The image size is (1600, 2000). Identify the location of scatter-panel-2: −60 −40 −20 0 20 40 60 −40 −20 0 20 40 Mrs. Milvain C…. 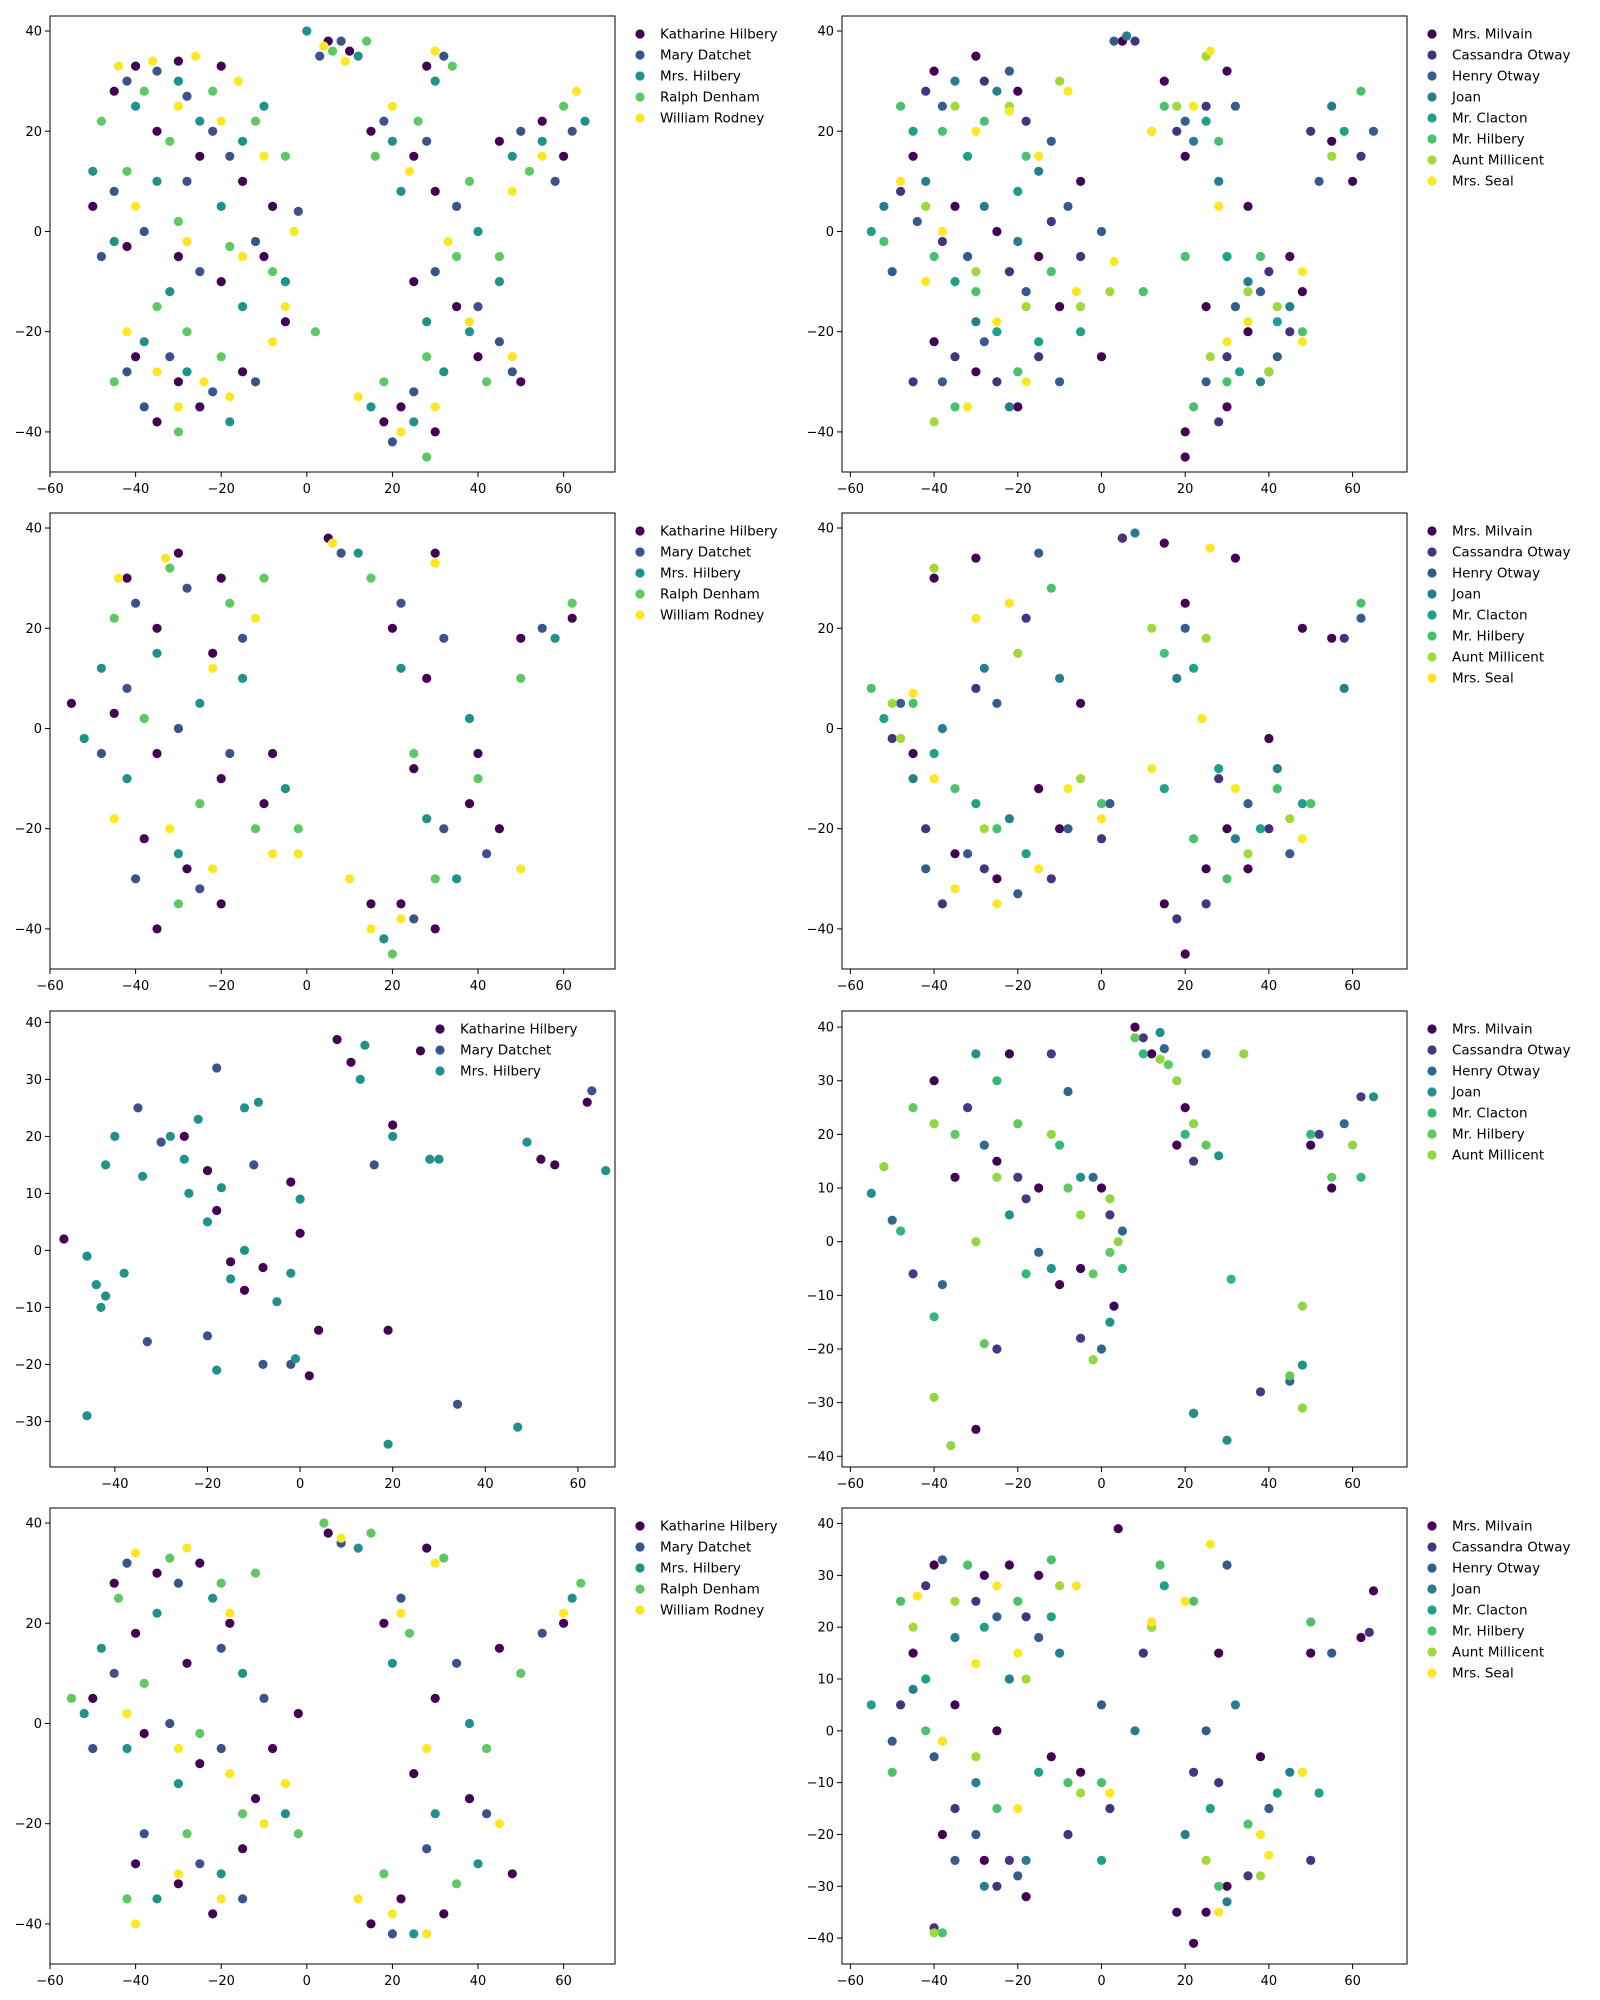
(1189, 256).